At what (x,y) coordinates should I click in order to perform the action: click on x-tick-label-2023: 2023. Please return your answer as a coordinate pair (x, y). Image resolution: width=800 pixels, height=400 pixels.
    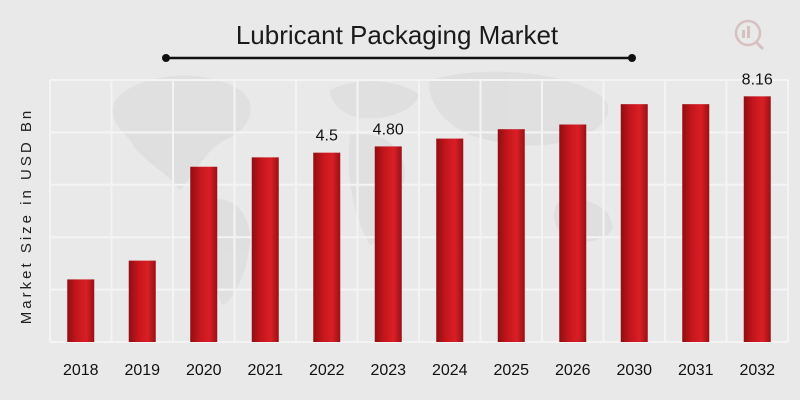
    Looking at the image, I should click on (388, 370).